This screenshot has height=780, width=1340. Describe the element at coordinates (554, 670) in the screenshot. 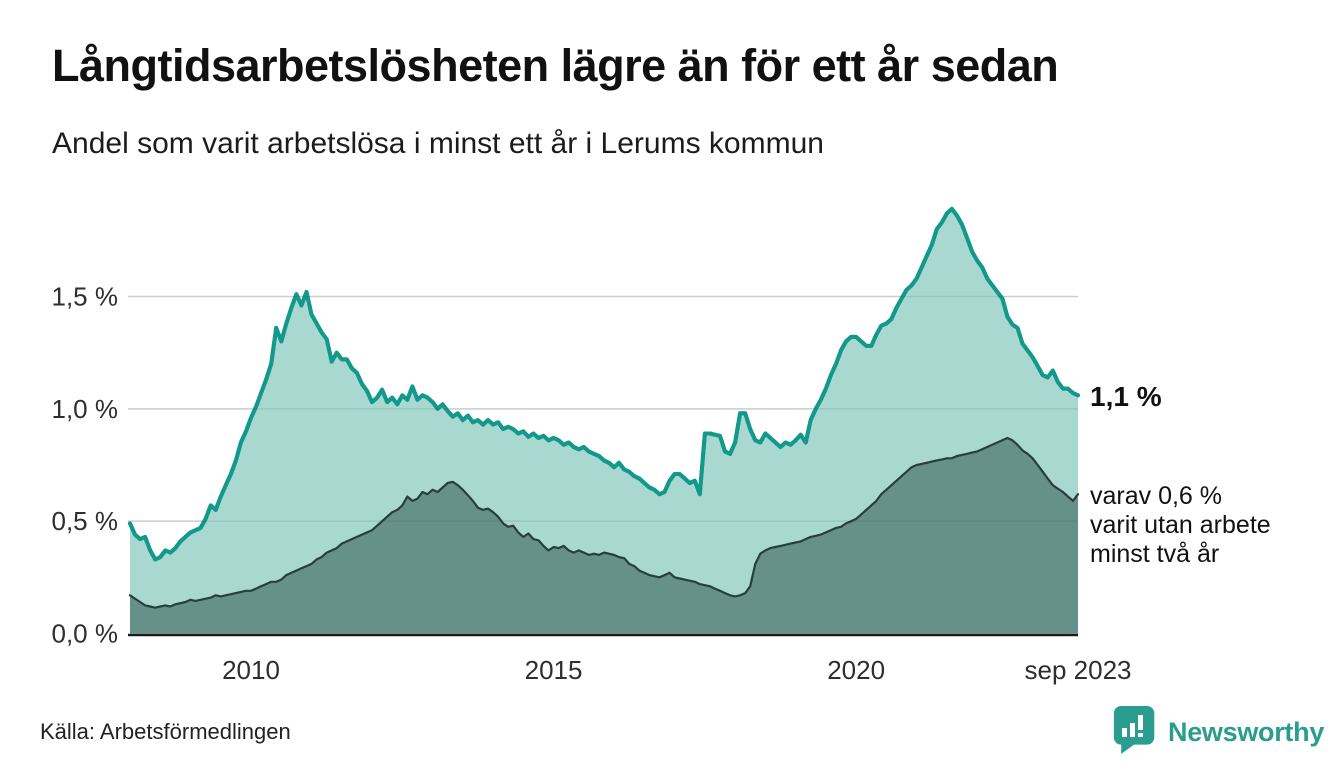

I see `x-axis-tick-label: 2015` at that location.